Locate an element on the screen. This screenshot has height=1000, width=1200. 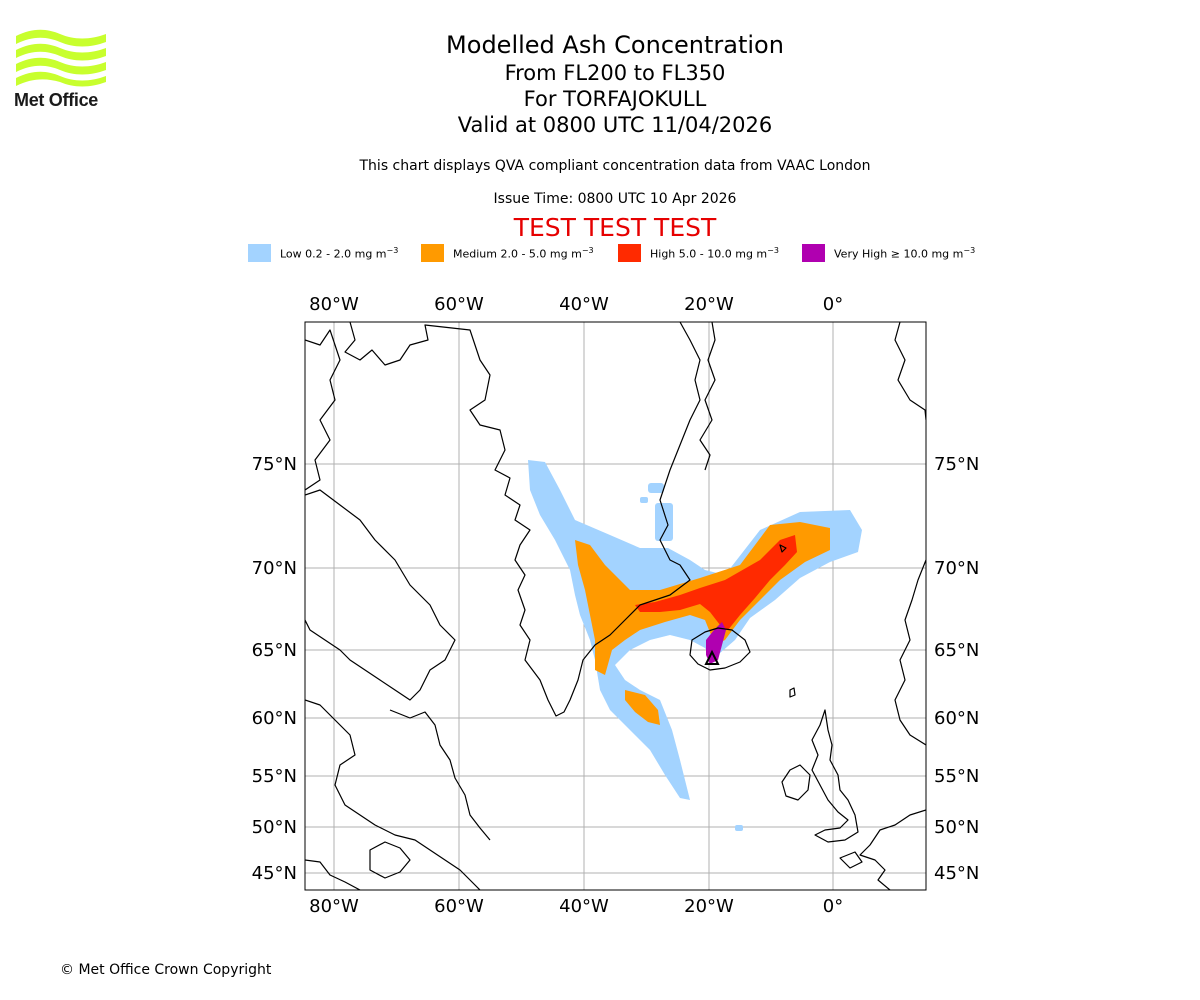
valid-time: Valid at 0800 UTC 11/04/2026 is located at coordinates (615, 125).